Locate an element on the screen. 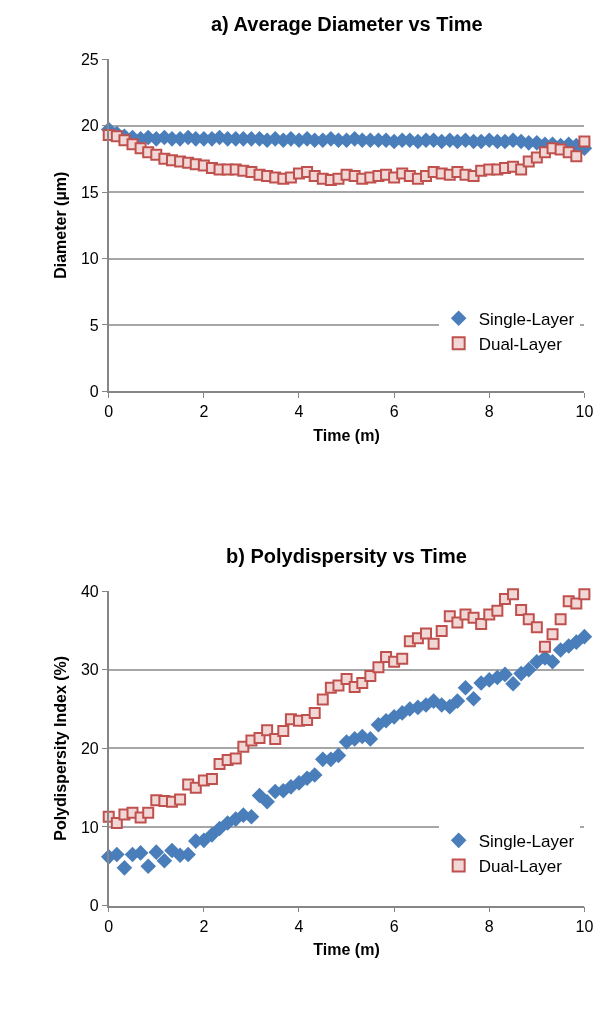 The width and height of the screenshot is (612, 1009). y-tick-label: 40 is located at coordinates (89, 591).